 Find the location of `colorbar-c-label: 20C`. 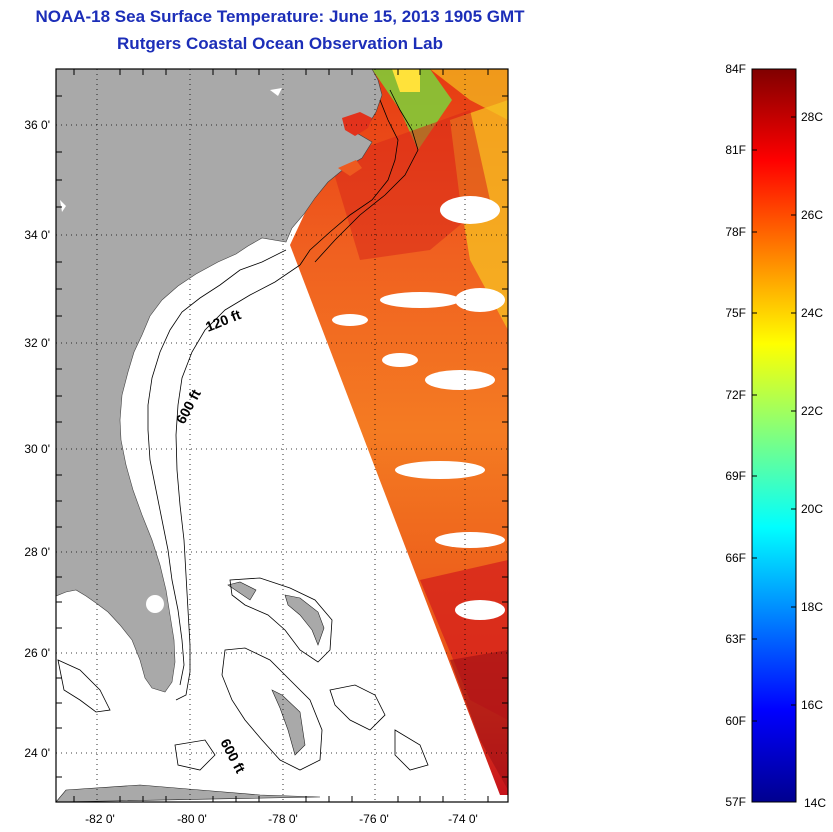

colorbar-c-label: 20C is located at coordinates (812, 509).